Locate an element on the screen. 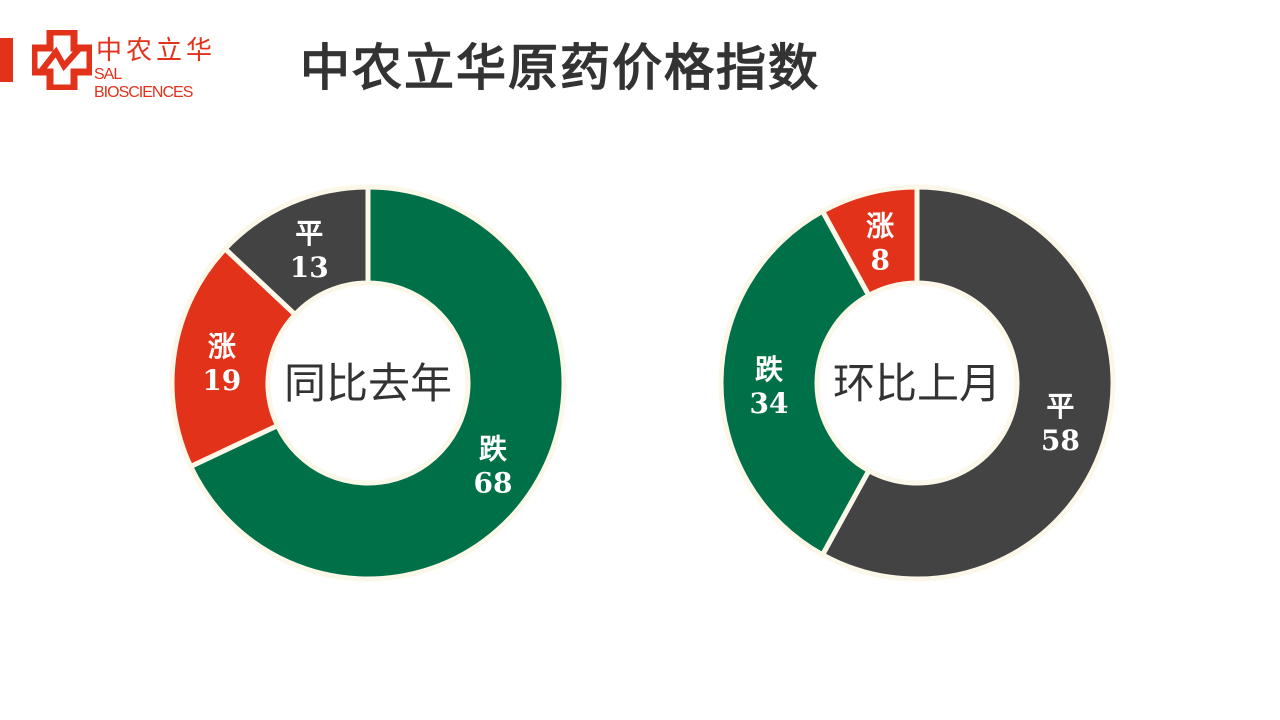 Image resolution: width=1280 pixels, height=720 pixels. slice-value: 8 is located at coordinates (879, 260).